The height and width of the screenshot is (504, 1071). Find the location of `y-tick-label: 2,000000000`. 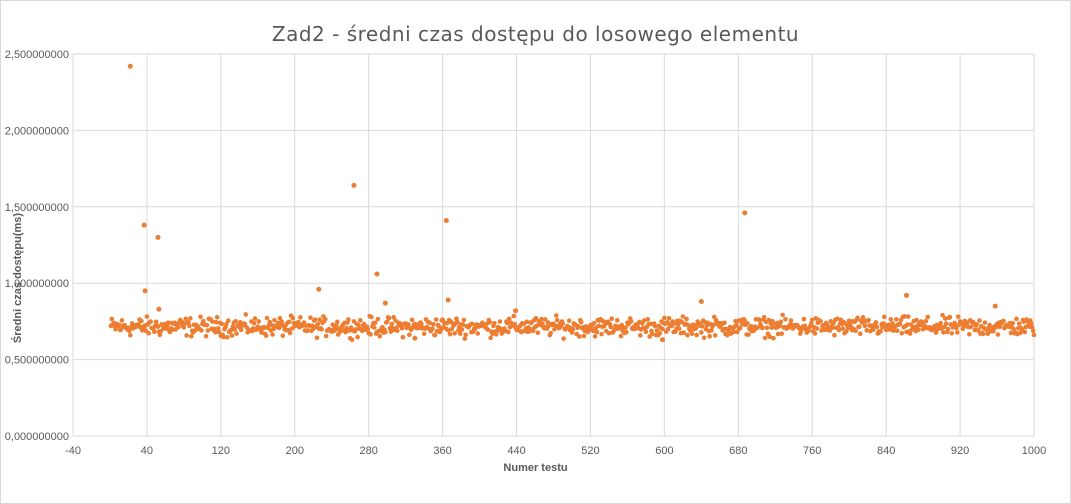

y-tick-label: 2,000000000 is located at coordinates (37, 131).